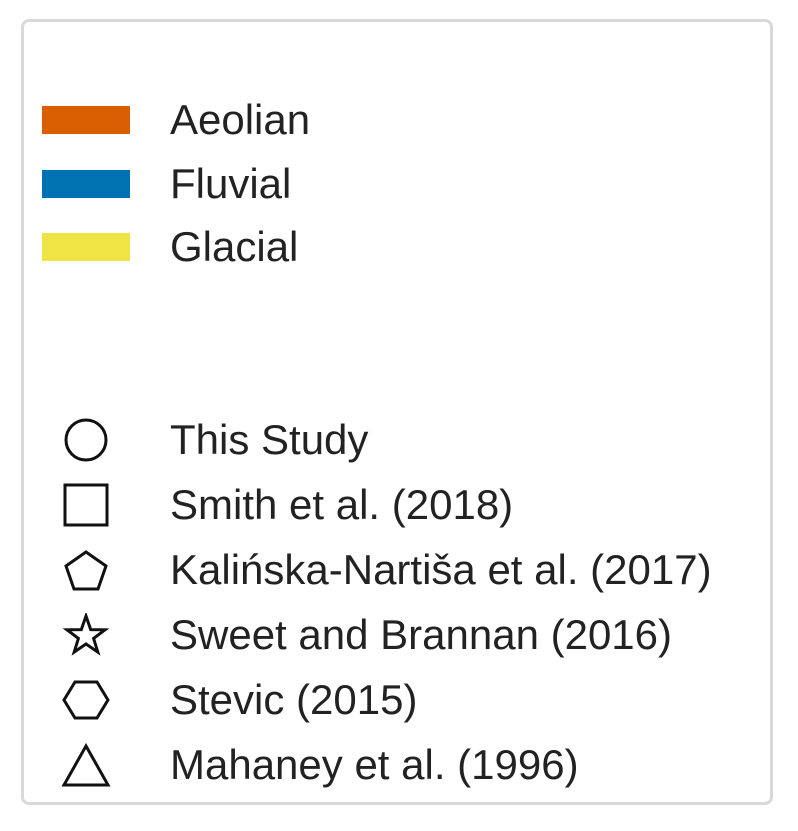 The height and width of the screenshot is (831, 798). What do you see at coordinates (86, 765) in the screenshot?
I see `triangle-marker-icon` at bounding box center [86, 765].